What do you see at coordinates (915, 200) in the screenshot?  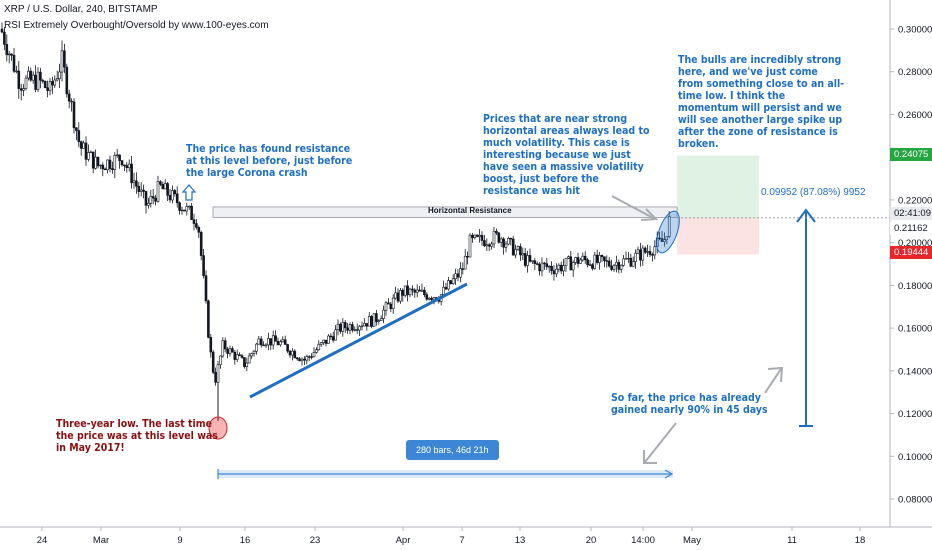 I see `y-tick-label: 0.22000` at bounding box center [915, 200].